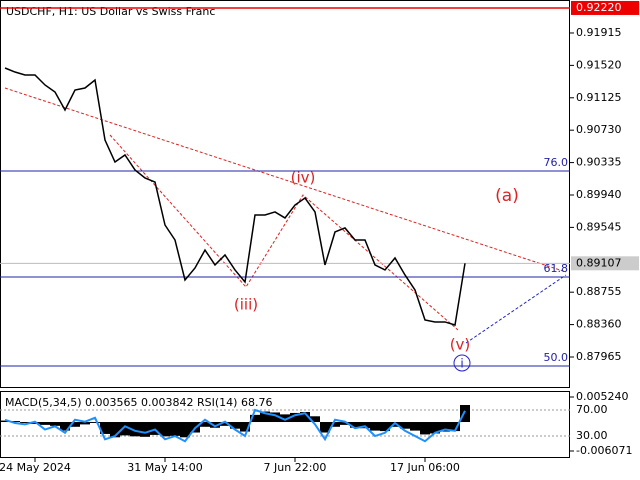 The width and height of the screenshot is (640, 480). Describe the element at coordinates (507, 196) in the screenshot. I see `annotation: (a)` at that location.